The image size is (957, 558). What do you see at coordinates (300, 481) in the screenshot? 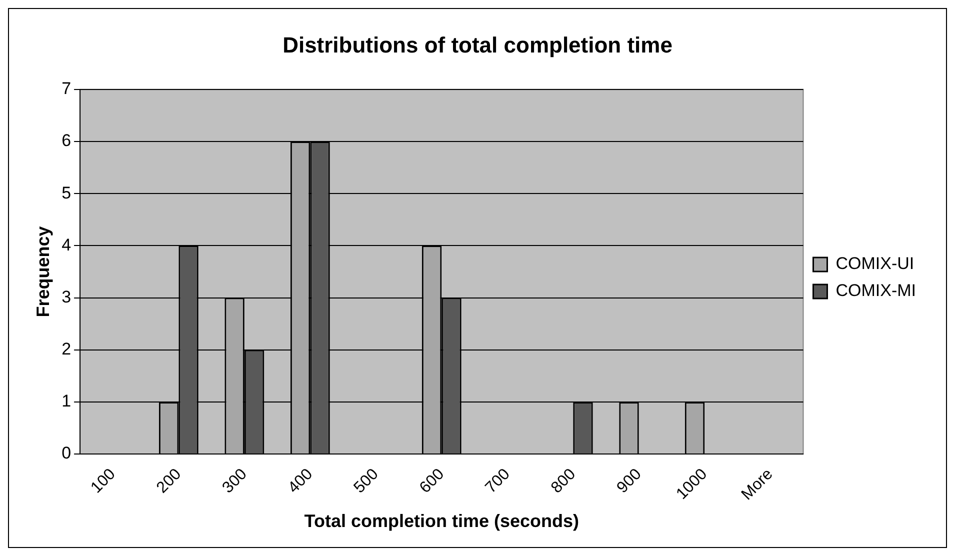
I see `x-tick-label: 400` at bounding box center [300, 481].